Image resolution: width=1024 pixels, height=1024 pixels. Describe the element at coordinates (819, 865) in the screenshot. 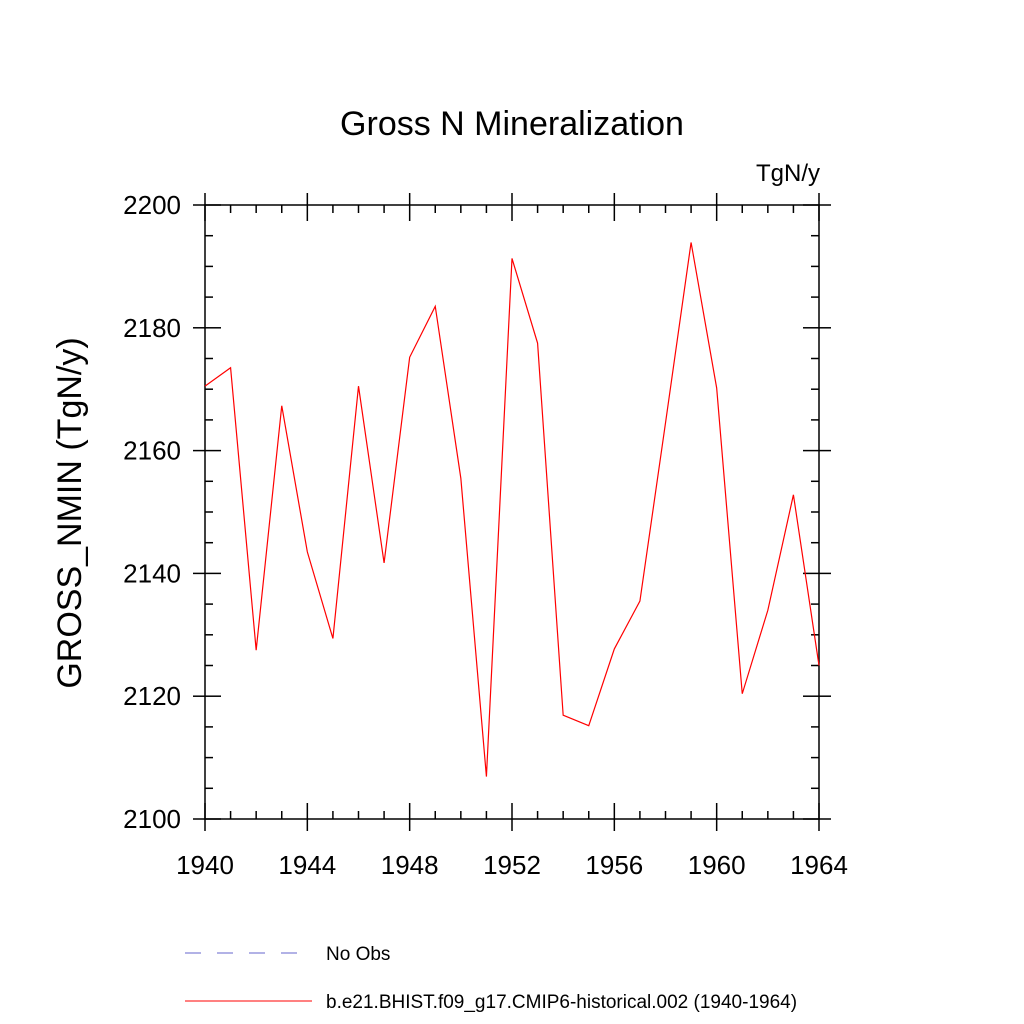

I see `x-tick-label: 1964` at that location.